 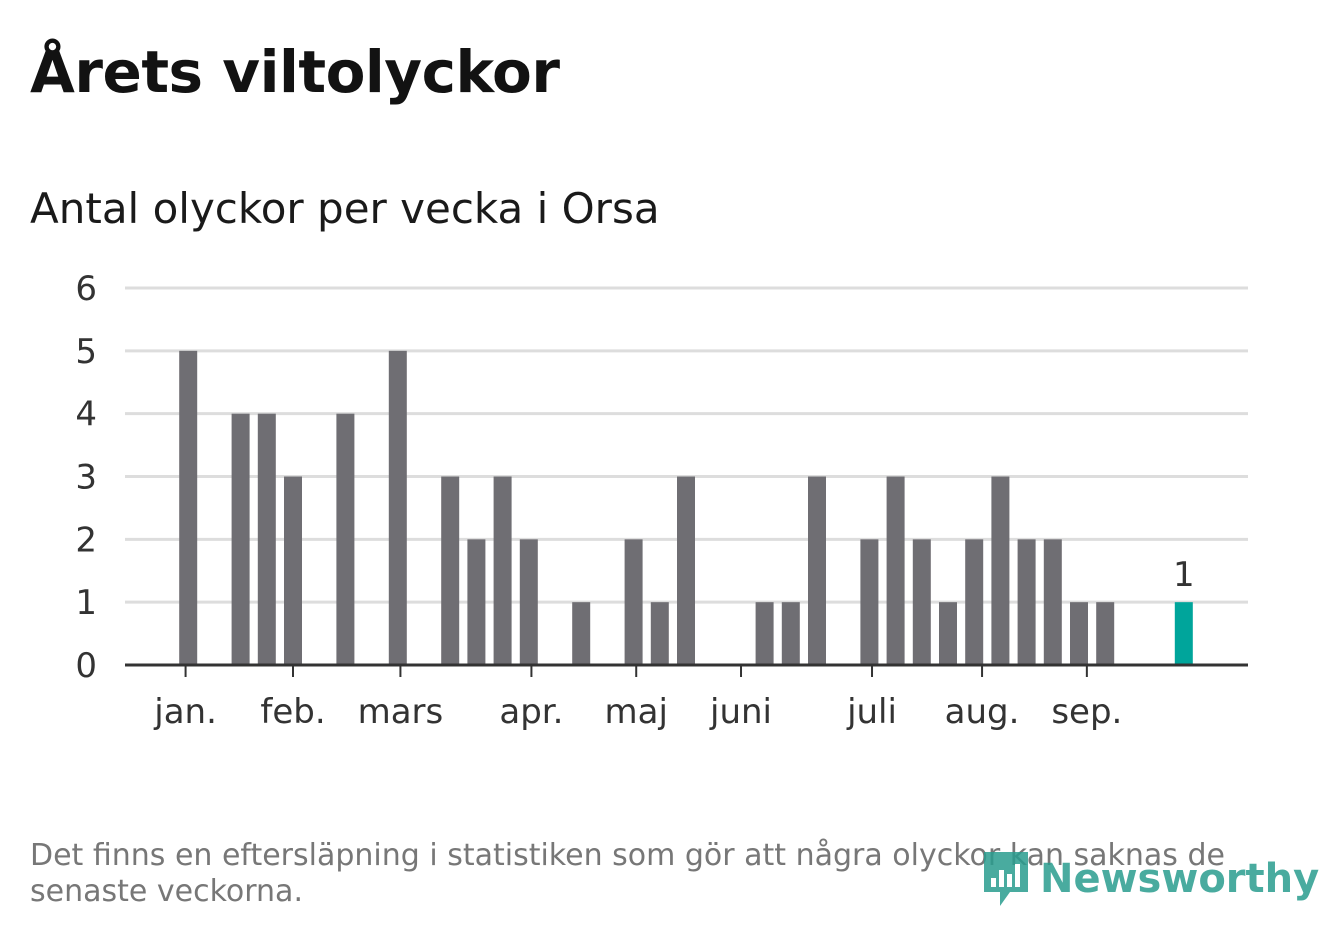 I want to click on y-tick-label: 6, so click(x=86, y=289).